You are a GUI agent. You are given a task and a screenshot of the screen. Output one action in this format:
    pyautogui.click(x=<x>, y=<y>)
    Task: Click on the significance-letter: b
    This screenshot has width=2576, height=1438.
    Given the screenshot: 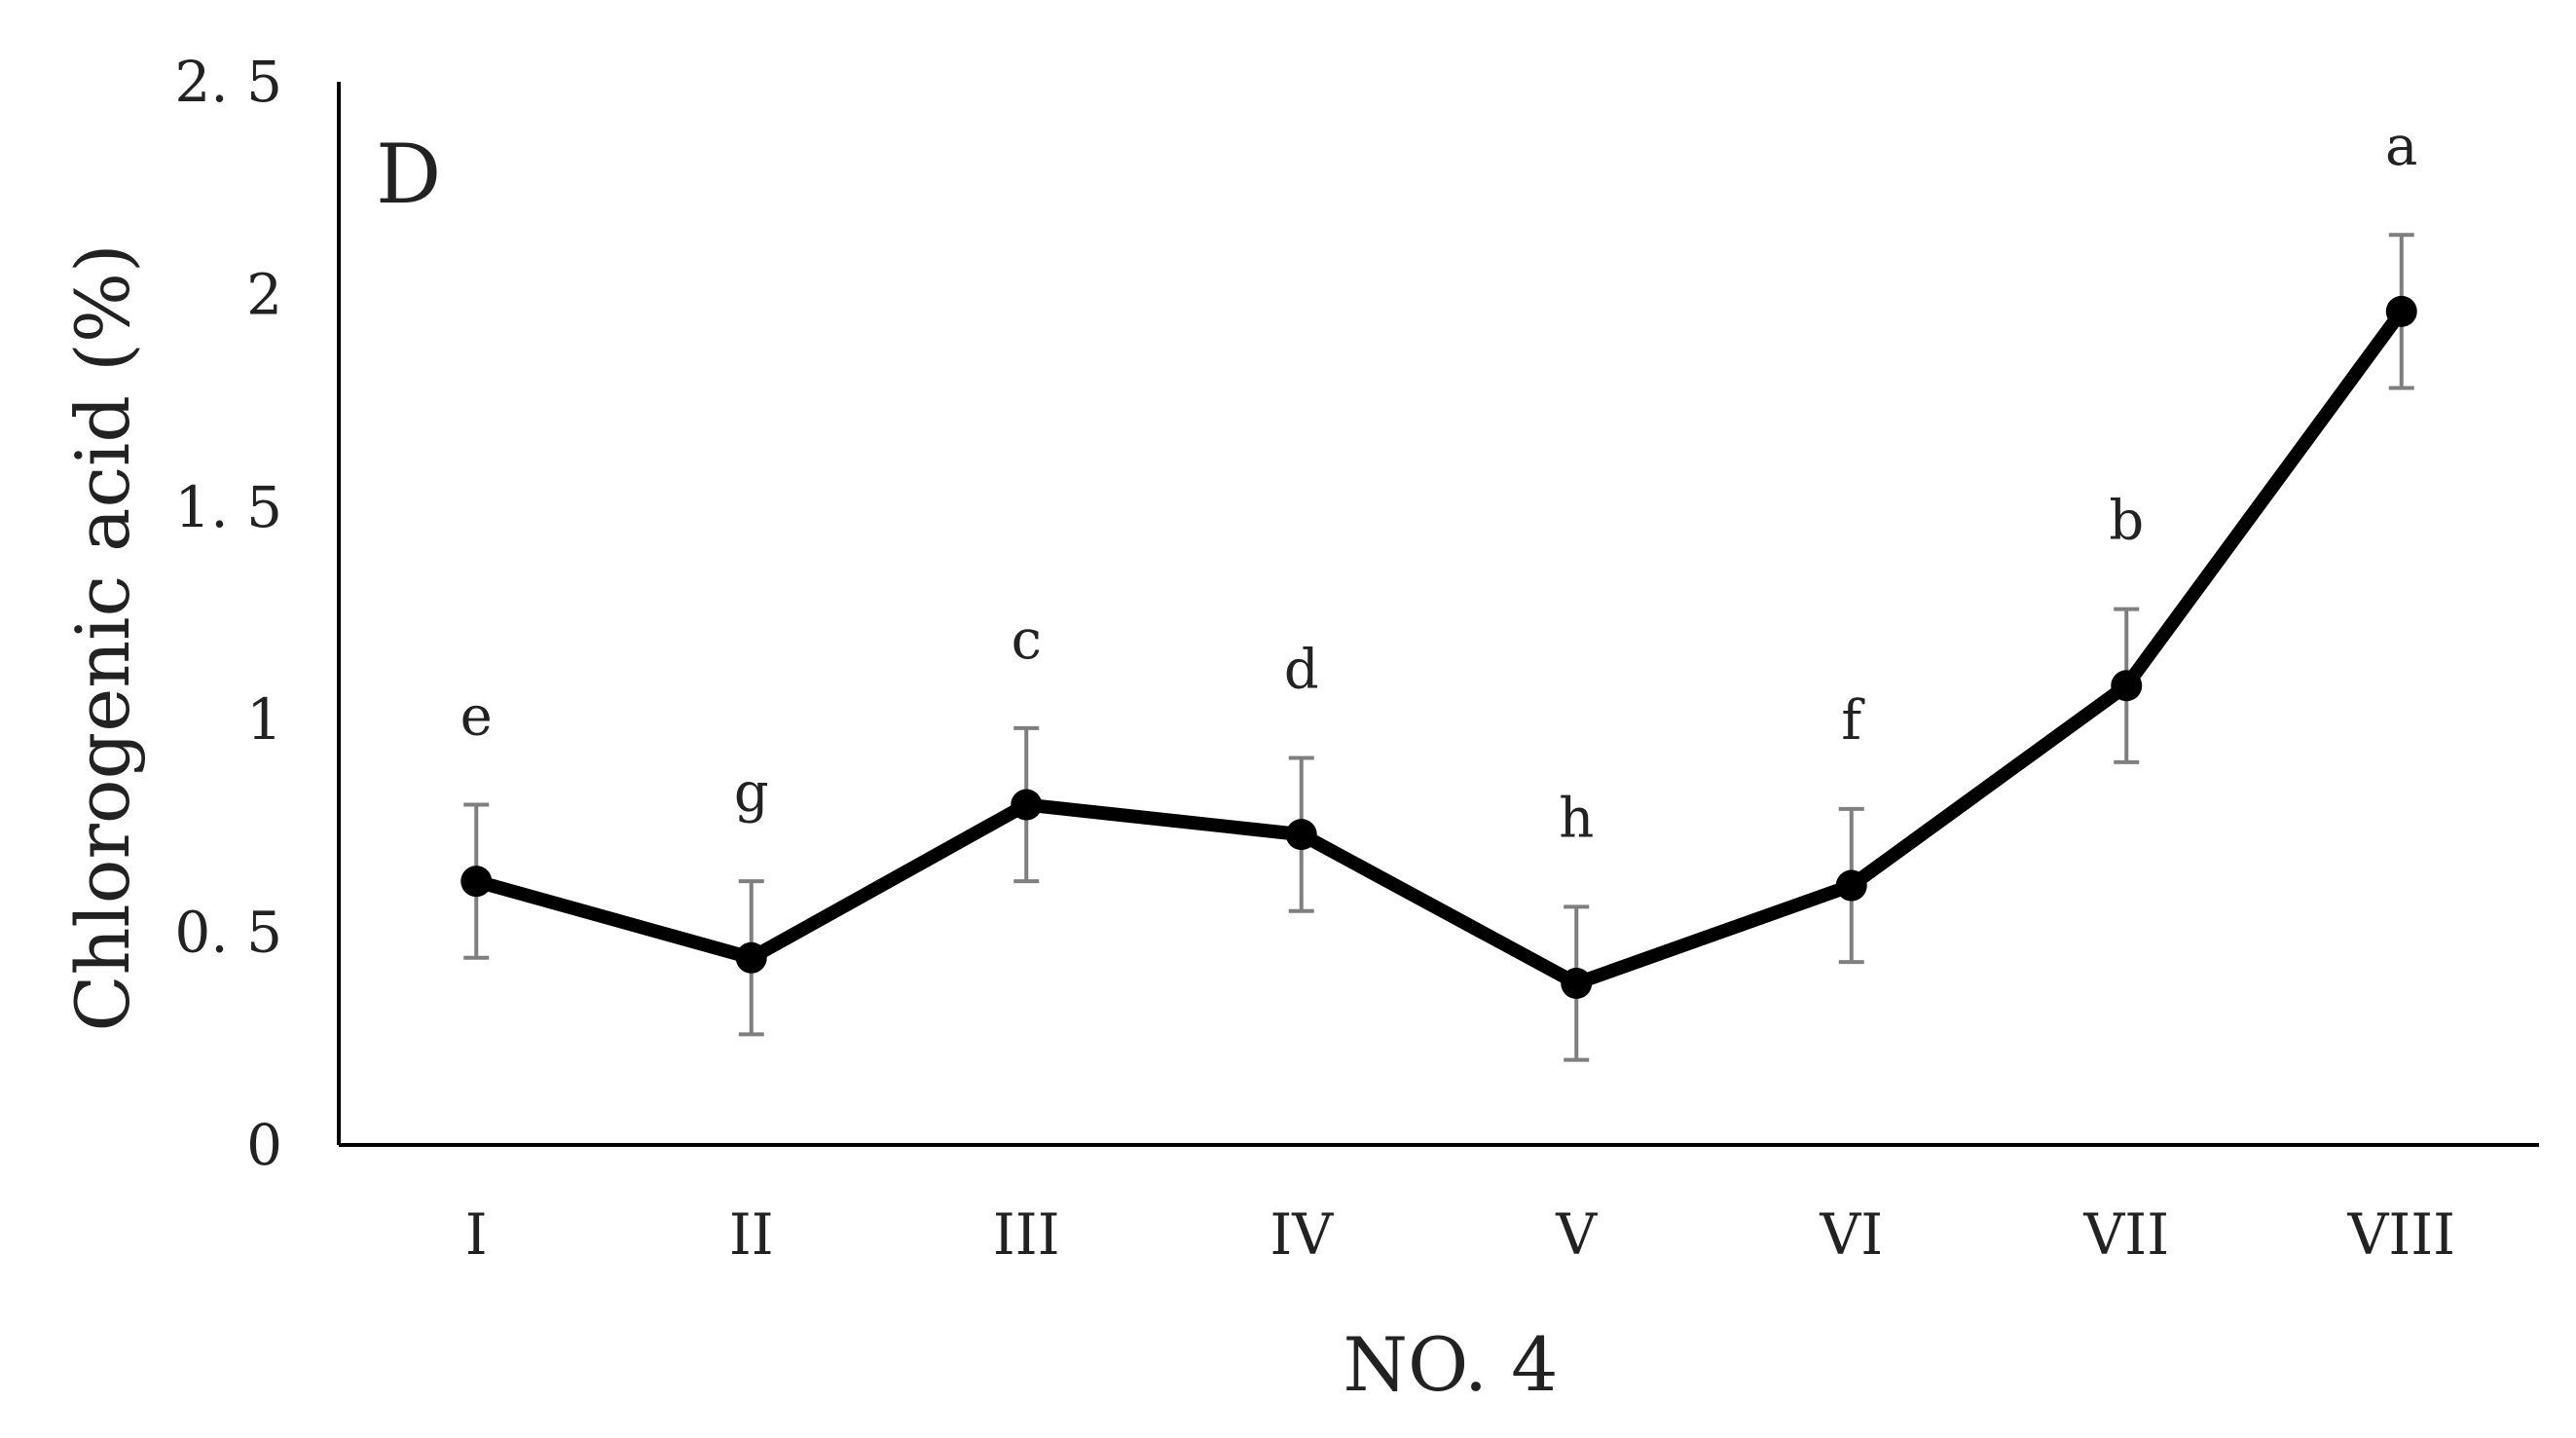 What is the action you would take?
    pyautogui.click(x=2126, y=521)
    